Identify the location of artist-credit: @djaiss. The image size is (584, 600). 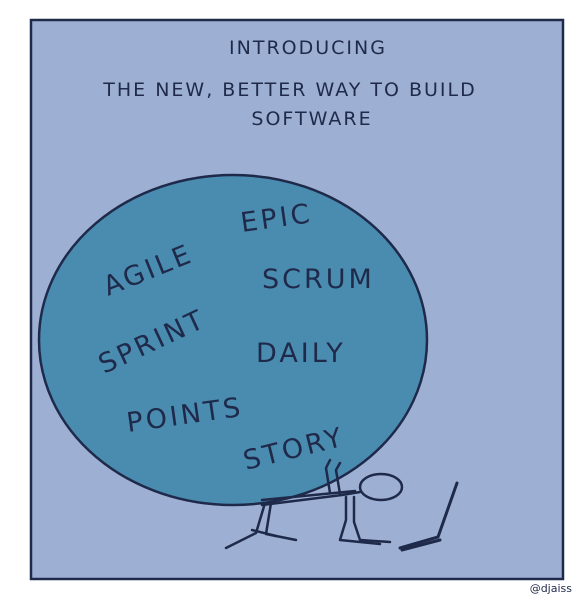
(550, 588).